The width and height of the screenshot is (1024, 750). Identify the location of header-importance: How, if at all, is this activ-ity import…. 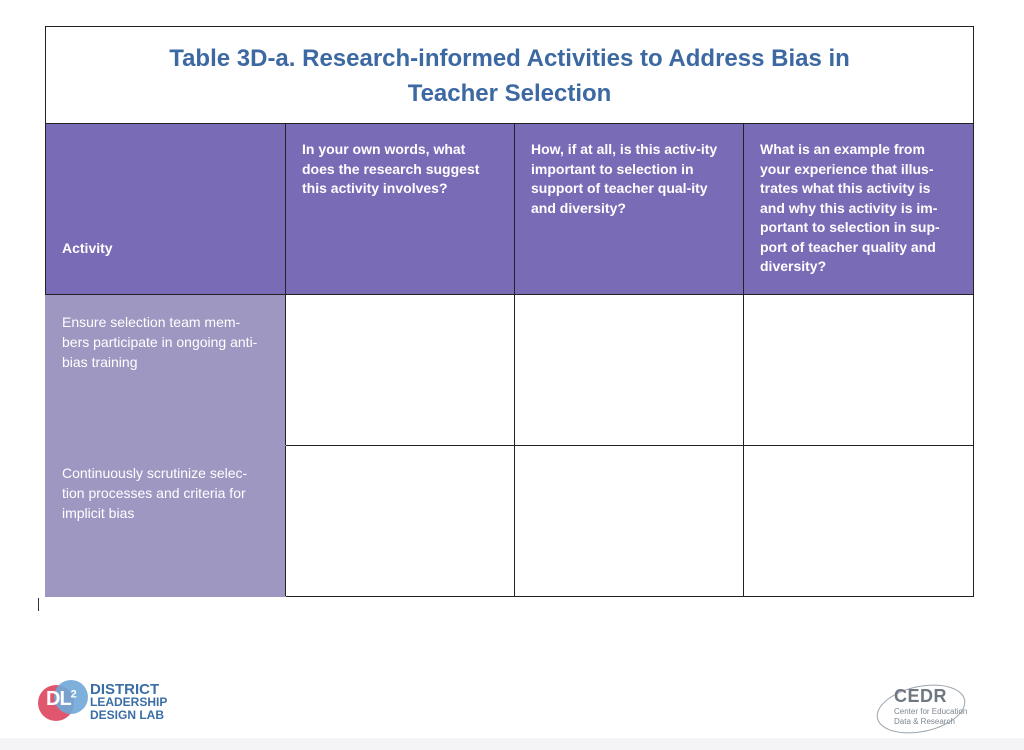
(629, 209).